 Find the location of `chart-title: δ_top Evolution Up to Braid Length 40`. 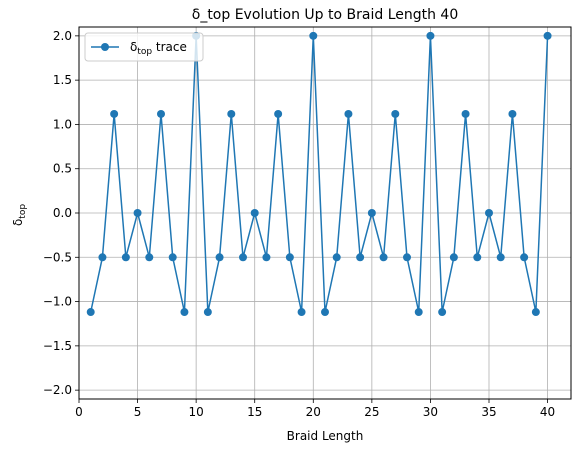

chart-title: δ_top Evolution Up to Braid Length 40 is located at coordinates (325, 15).